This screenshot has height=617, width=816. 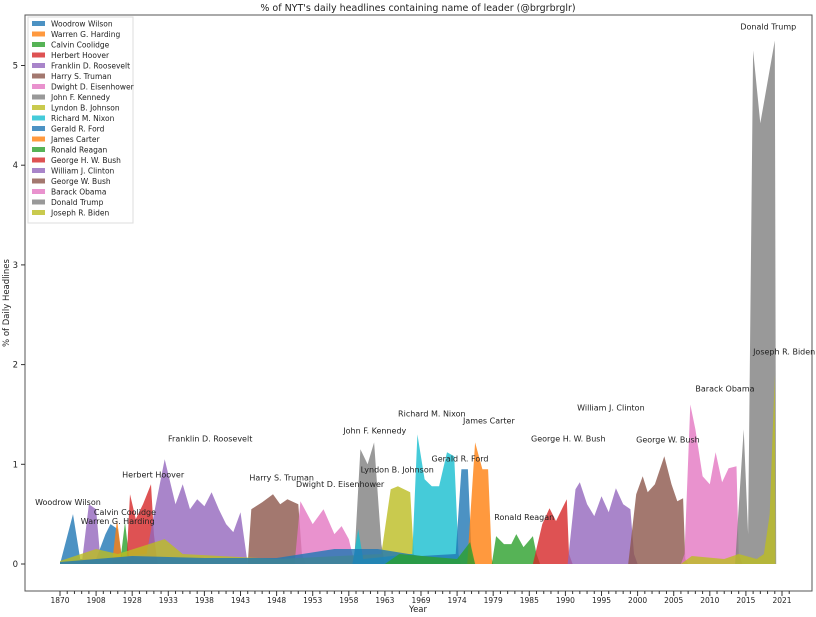 What do you see at coordinates (457, 600) in the screenshot?
I see `x-tick-label: 1974` at bounding box center [457, 600].